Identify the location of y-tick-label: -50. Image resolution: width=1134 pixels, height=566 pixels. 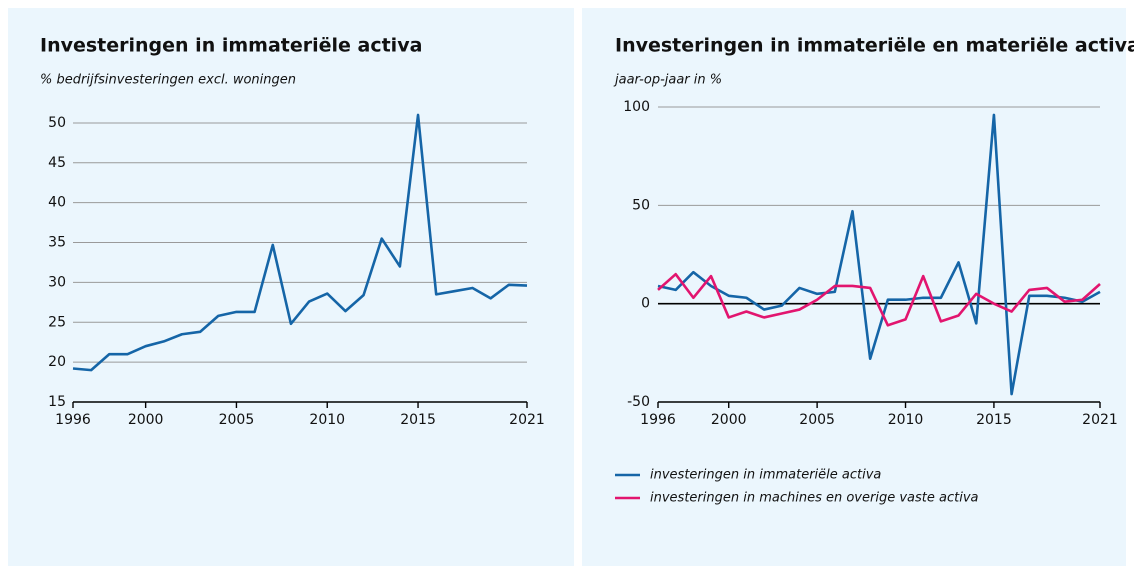
(638, 402).